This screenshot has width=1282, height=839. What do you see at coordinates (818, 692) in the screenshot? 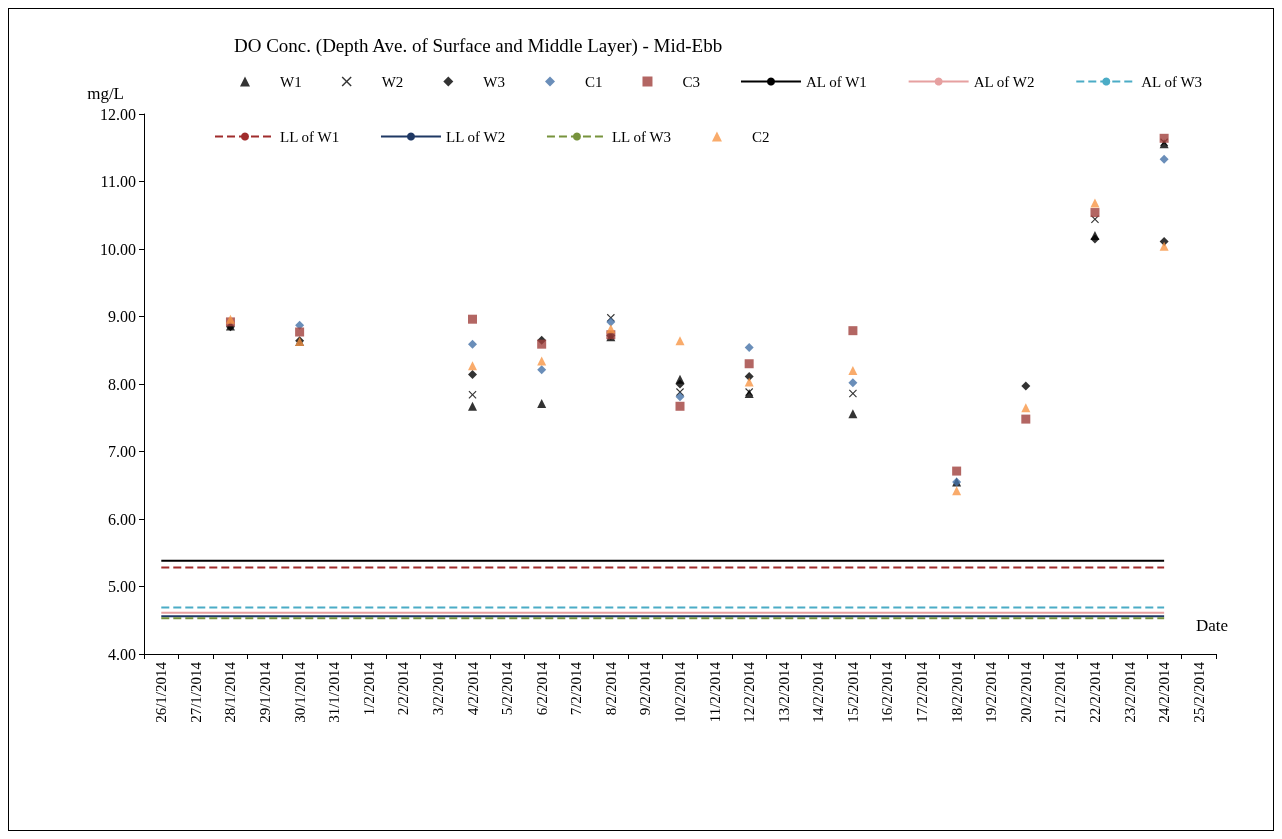
I see `x-tick-label: 14/2/2014` at bounding box center [818, 692].